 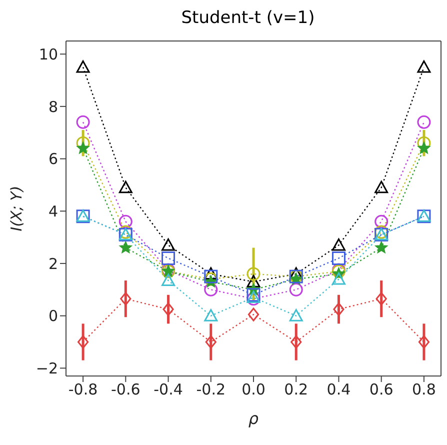 What do you see at coordinates (53, 159) in the screenshot?
I see `y-tick-label: 6` at bounding box center [53, 159].